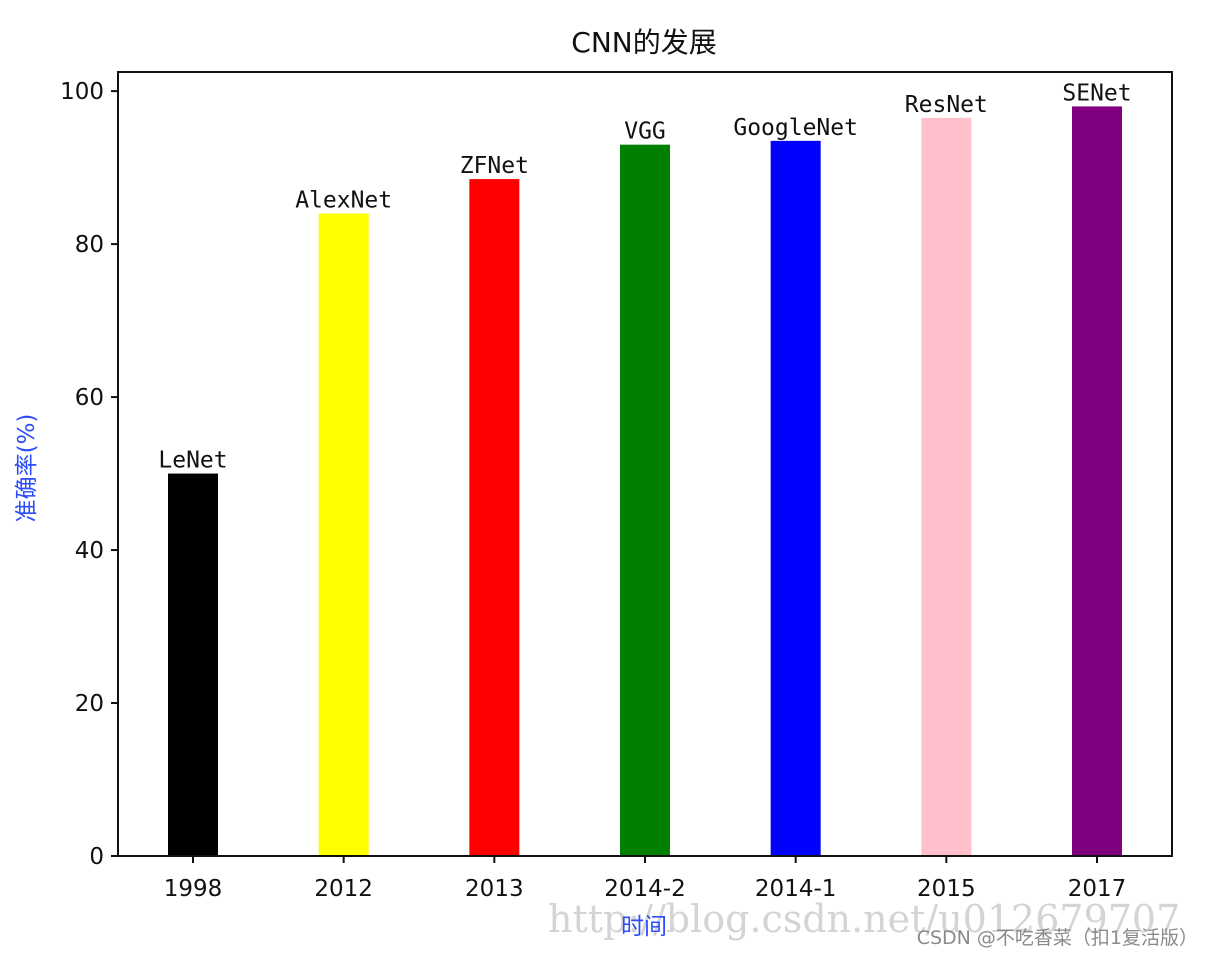 The image size is (1214, 956). I want to click on data-label-ResNet: ResNet, so click(946, 105).